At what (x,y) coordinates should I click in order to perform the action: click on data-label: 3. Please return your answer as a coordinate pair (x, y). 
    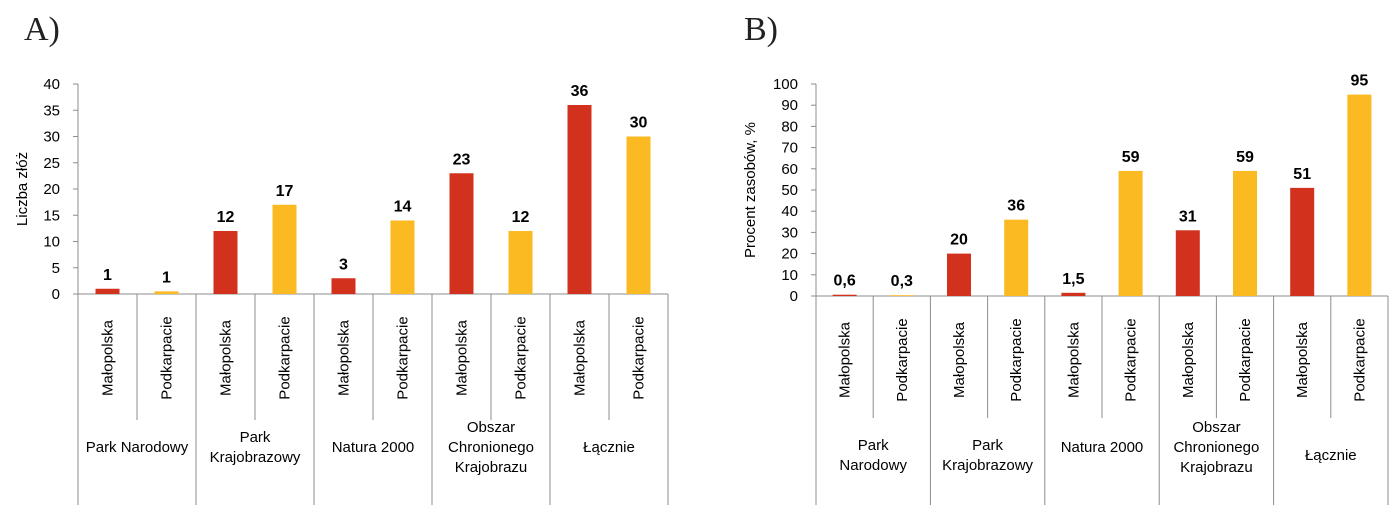
    Looking at the image, I should click on (343, 264).